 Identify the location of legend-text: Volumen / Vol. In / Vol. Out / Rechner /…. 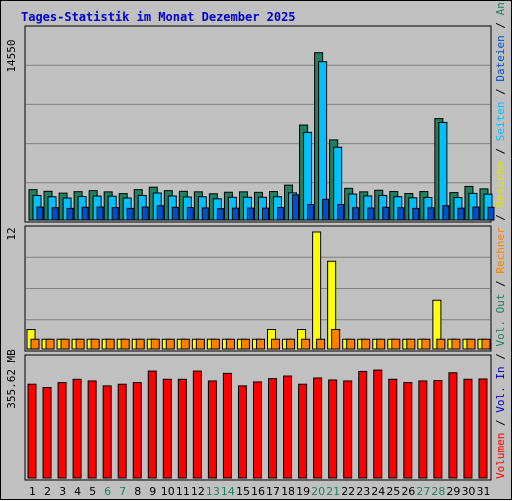
(500, 240).